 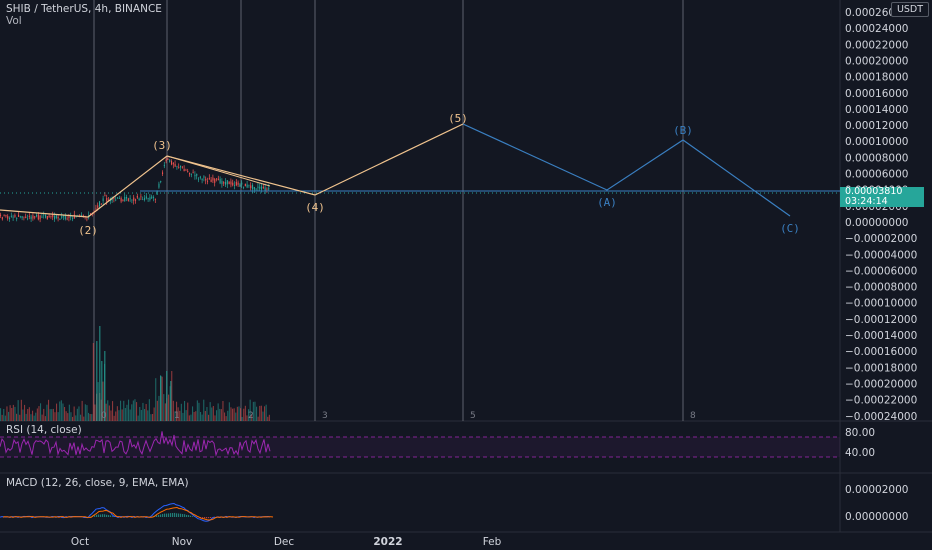 I want to click on price-candles, so click(x=135, y=189).